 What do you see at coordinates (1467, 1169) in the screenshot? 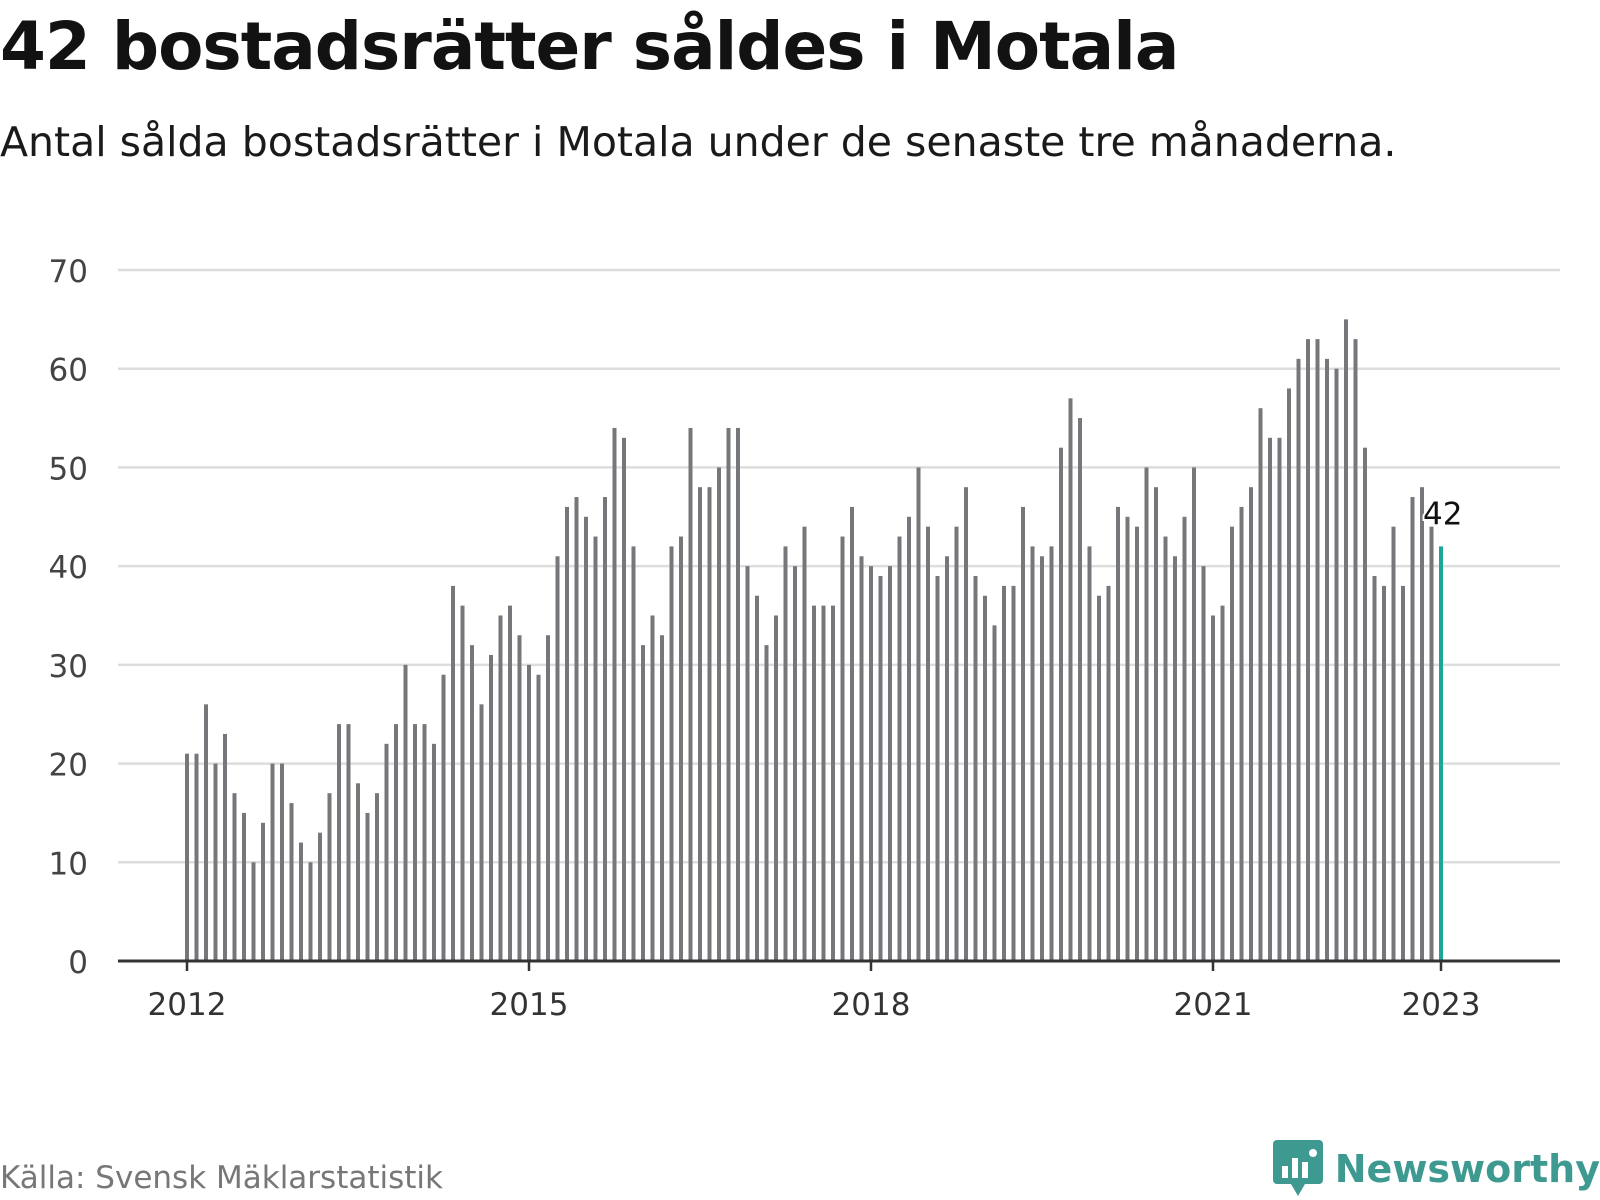
I see `brand-name: Newsworthy` at bounding box center [1467, 1169].